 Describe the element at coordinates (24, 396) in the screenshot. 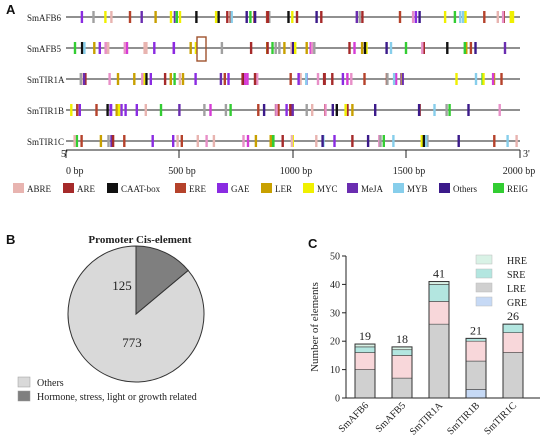

I see `pie-legend-swatch` at that location.